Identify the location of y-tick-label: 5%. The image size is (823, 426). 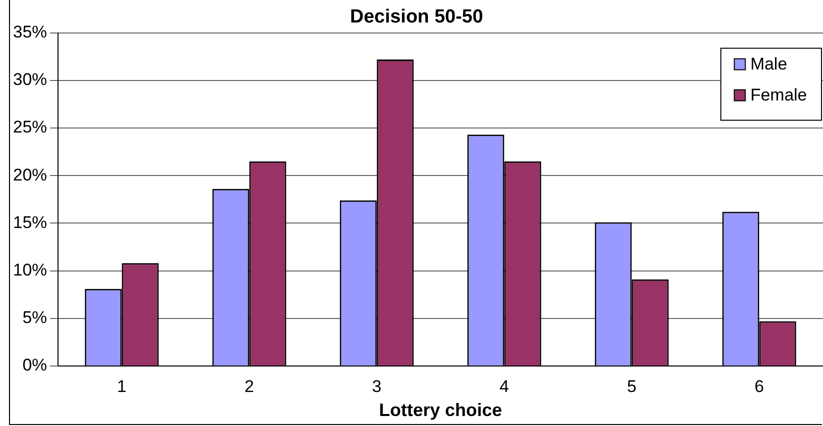
(35, 318).